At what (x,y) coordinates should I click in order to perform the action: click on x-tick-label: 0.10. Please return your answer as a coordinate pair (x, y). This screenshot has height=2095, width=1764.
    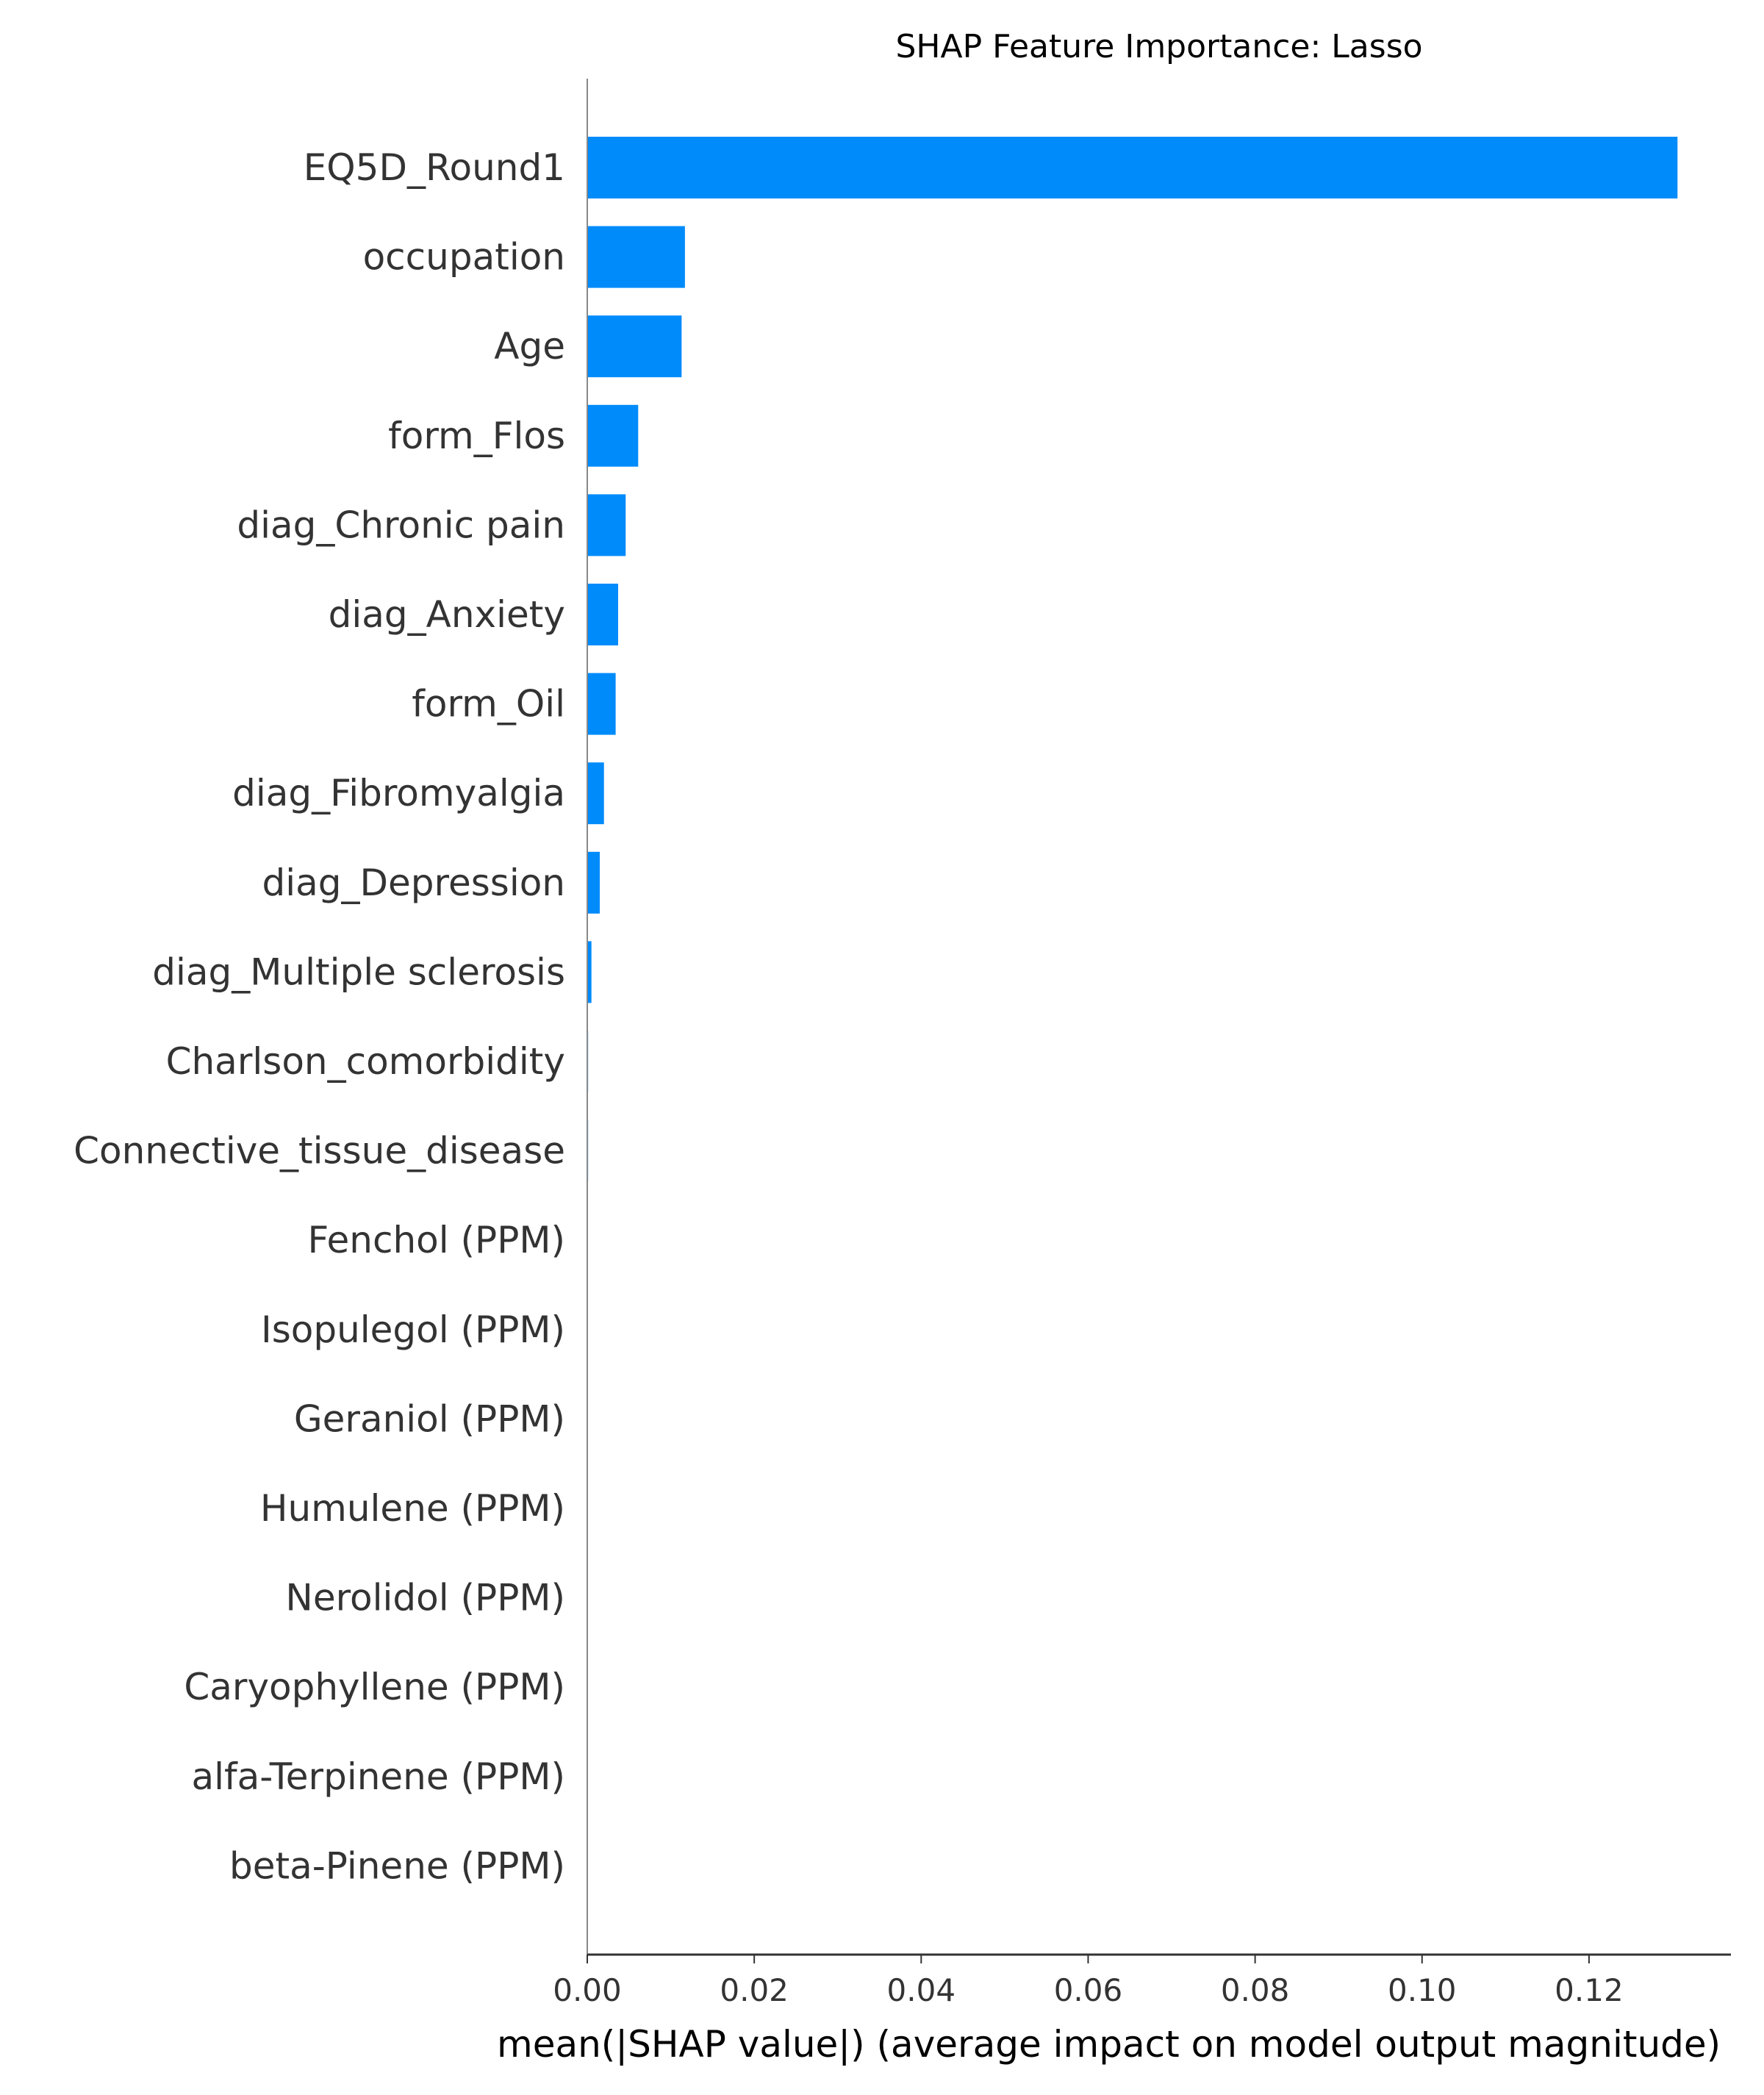
    Looking at the image, I should click on (1422, 1990).